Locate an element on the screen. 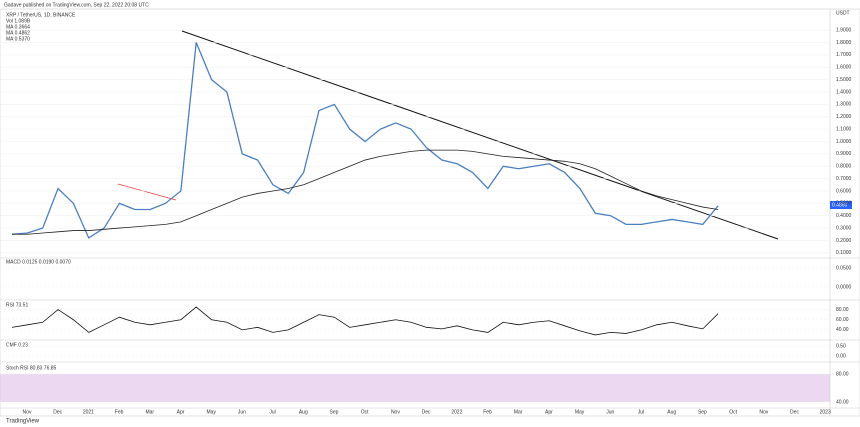 Image resolution: width=860 pixels, height=427 pixels. last-price-label: 0.4860 is located at coordinates (840, 205).